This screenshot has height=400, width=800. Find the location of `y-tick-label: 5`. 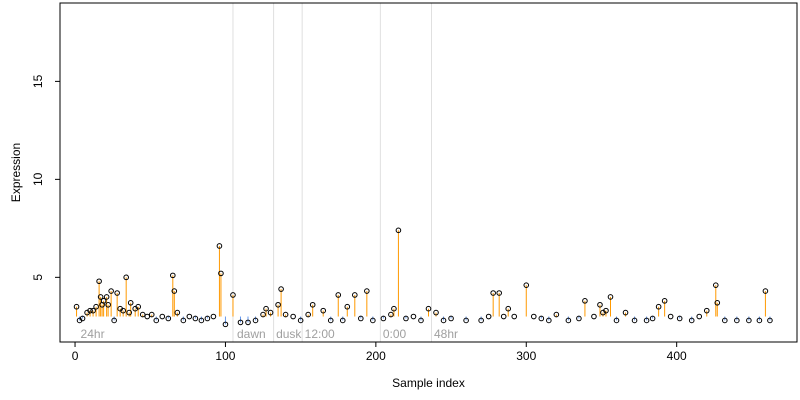

y-tick-label: 5 is located at coordinates (38, 277).